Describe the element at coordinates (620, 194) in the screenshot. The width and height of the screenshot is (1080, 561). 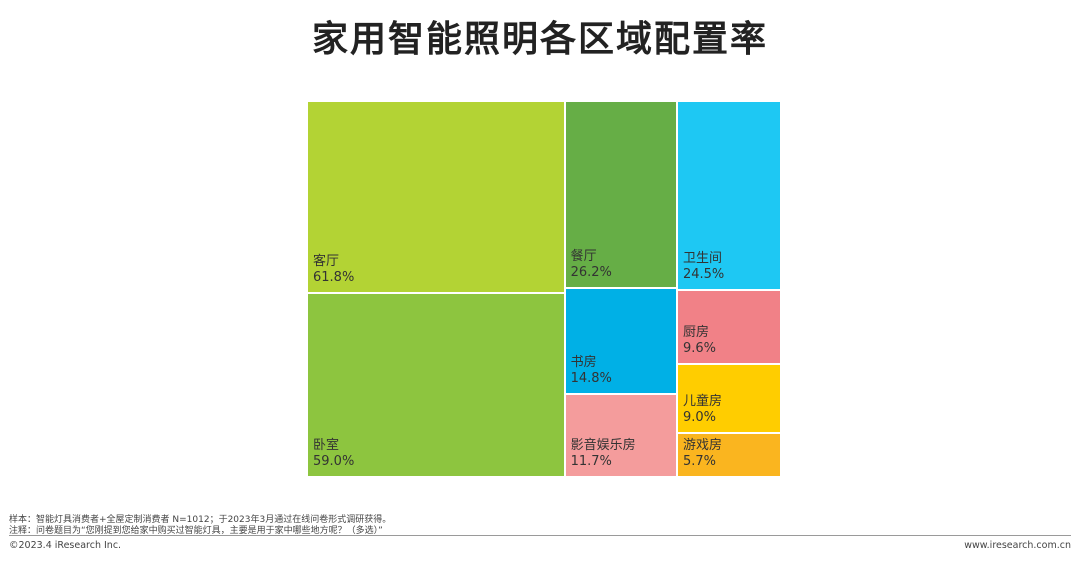
I see `treemap-cell: 餐厅 26.2%` at that location.